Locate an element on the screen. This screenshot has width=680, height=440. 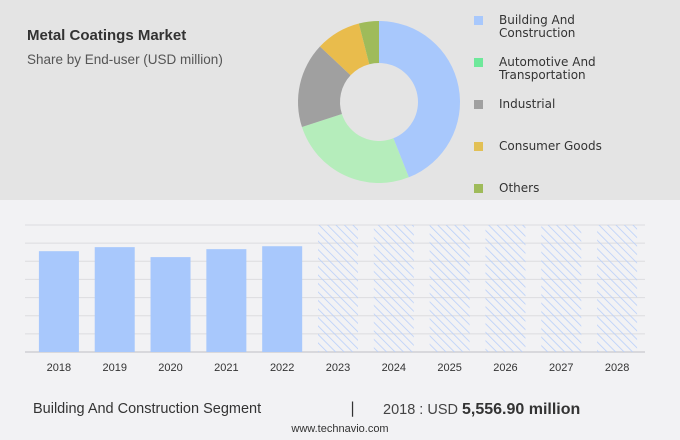
legend-label: Automotive And Transportation is located at coordinates (547, 68).